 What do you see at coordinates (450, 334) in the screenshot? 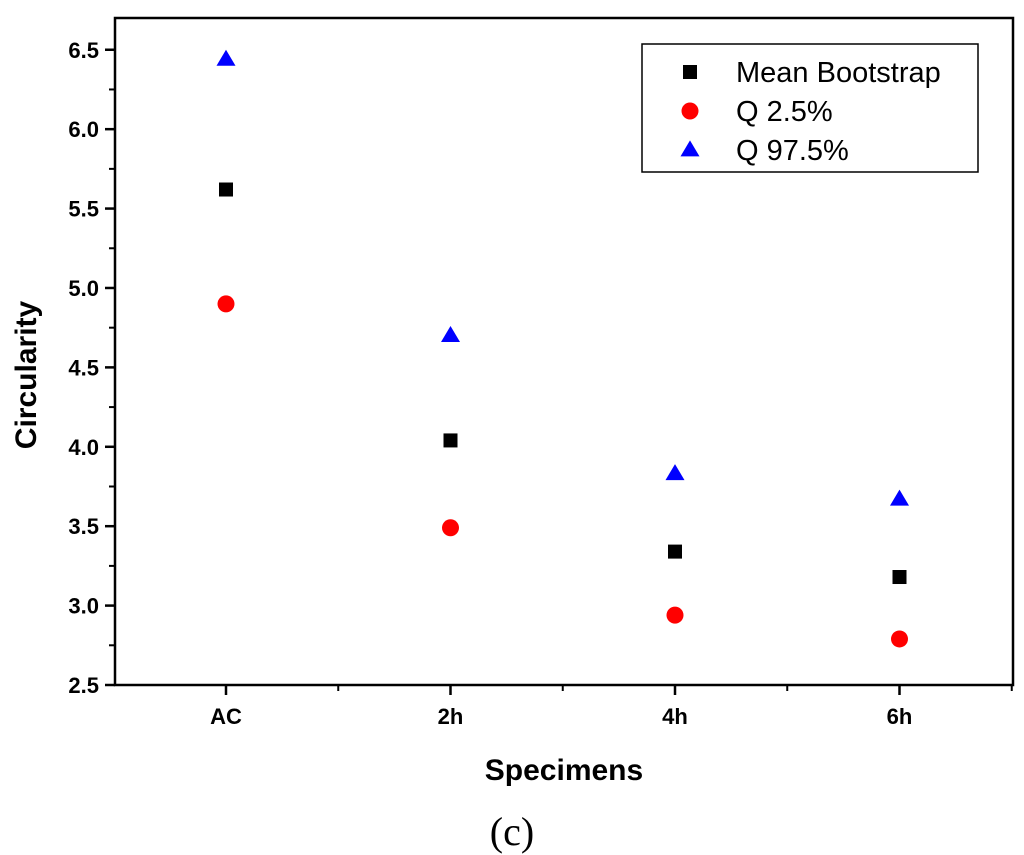
I see `point-q-97-5-2h` at bounding box center [450, 334].